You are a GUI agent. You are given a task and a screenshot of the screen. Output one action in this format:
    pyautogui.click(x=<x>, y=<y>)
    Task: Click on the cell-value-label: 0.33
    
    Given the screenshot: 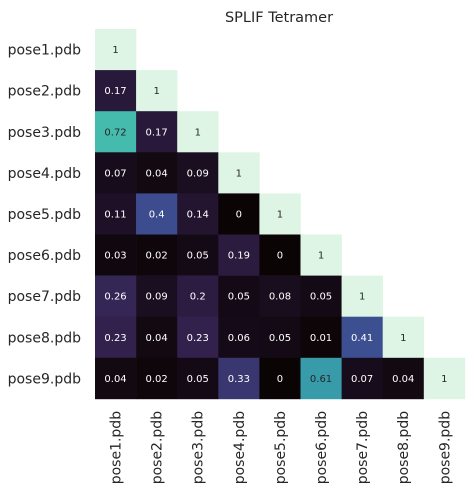 What is the action you would take?
    pyautogui.click(x=239, y=379)
    